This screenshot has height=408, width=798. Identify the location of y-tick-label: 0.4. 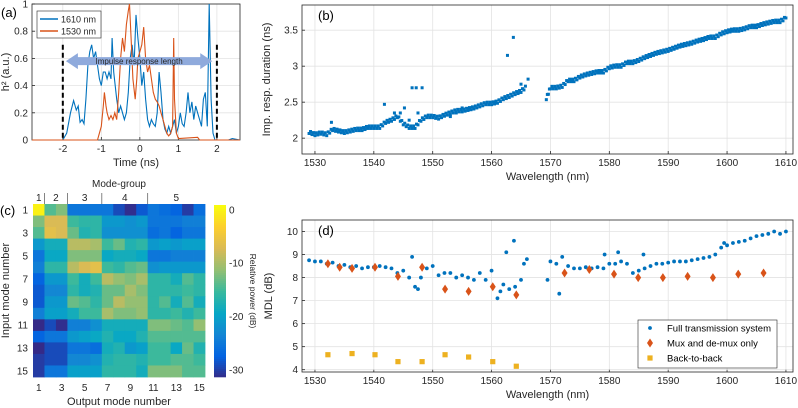
(21, 86).